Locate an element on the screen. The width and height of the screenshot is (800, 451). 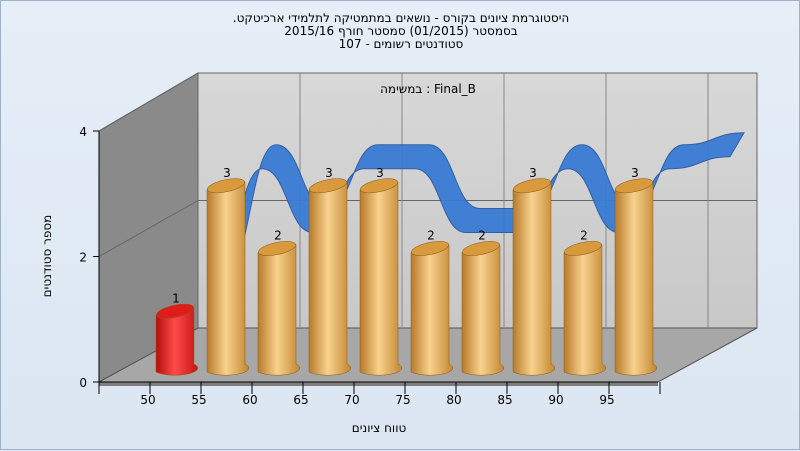
floor-edge is located at coordinates (378, 384).